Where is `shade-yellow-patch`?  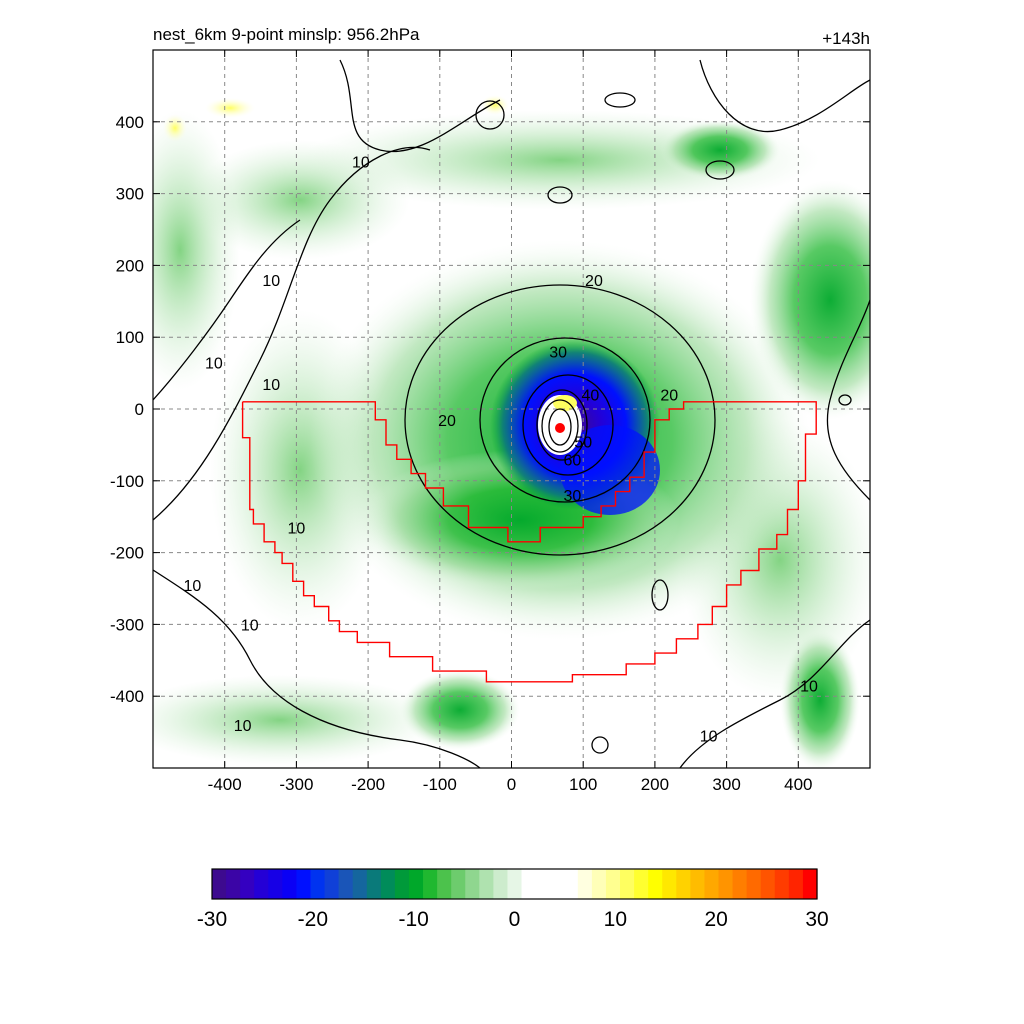
shade-yellow-patch is located at coordinates (175, 128).